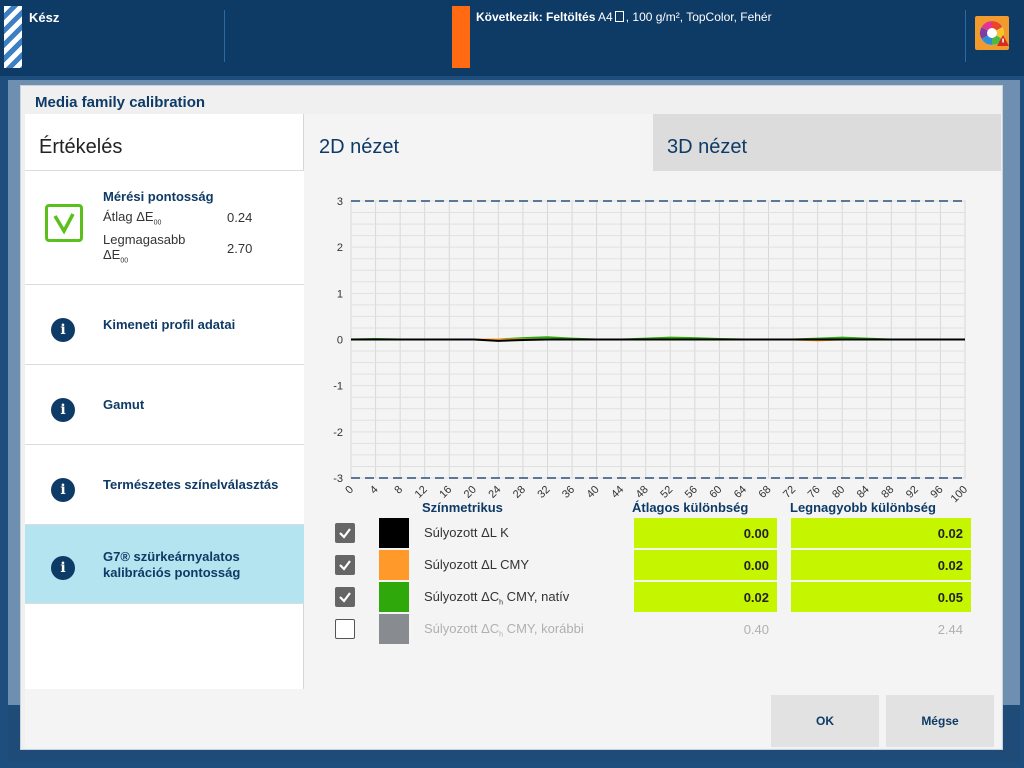 The height and width of the screenshot is (768, 1024). Describe the element at coordinates (825, 721) in the screenshot. I see `ok-button: OK` at that location.